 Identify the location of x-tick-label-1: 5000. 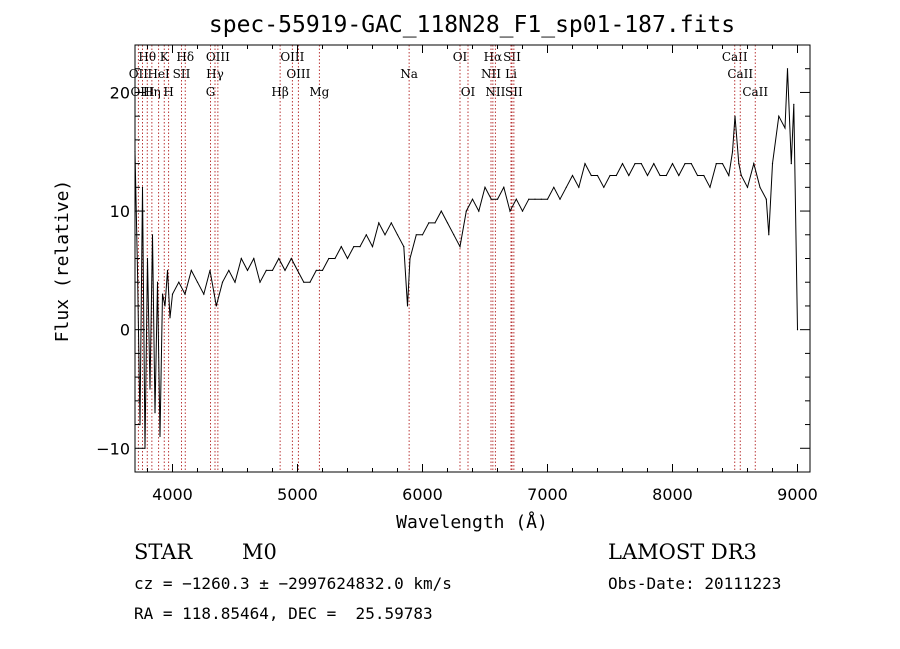
(297, 494).